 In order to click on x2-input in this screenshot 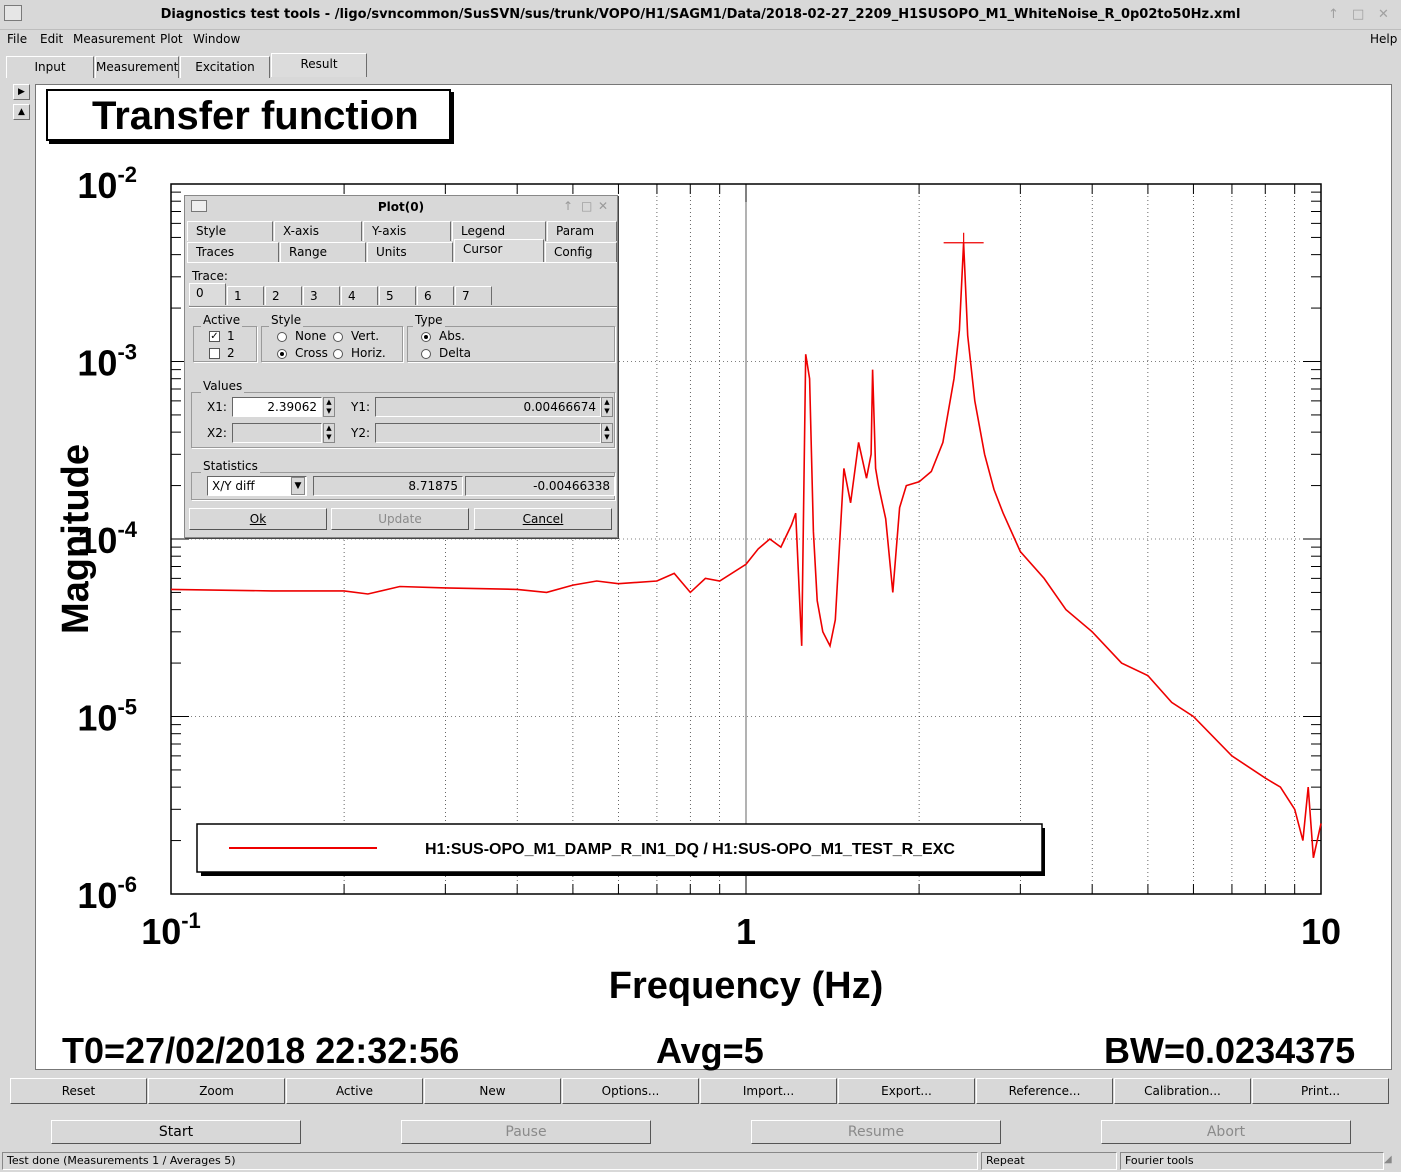, I will do `click(277, 433)`.